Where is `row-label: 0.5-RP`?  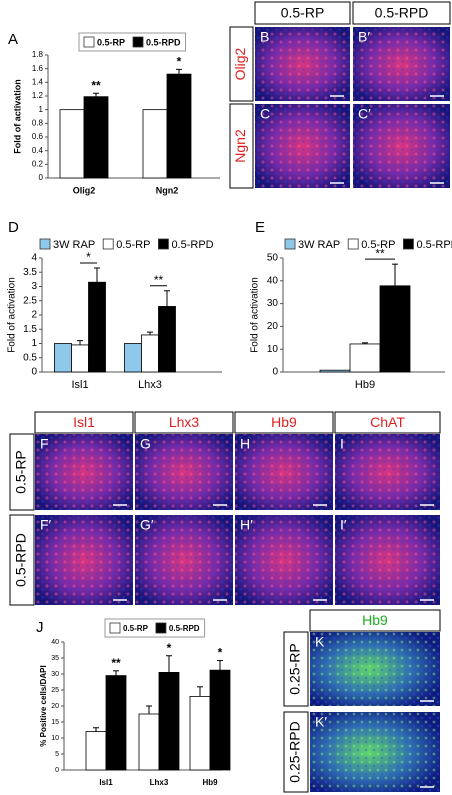 row-label: 0.5-RP is located at coordinates (21, 472).